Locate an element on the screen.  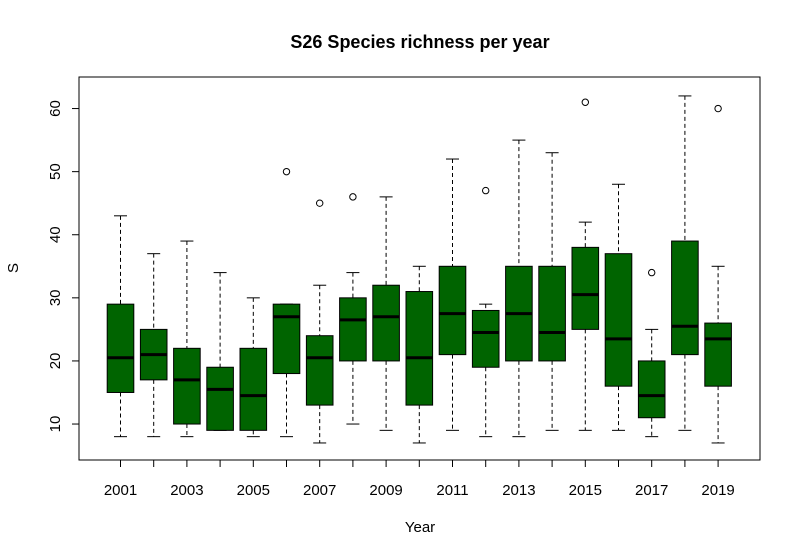
x-tick-label: 2019 is located at coordinates (717, 490).